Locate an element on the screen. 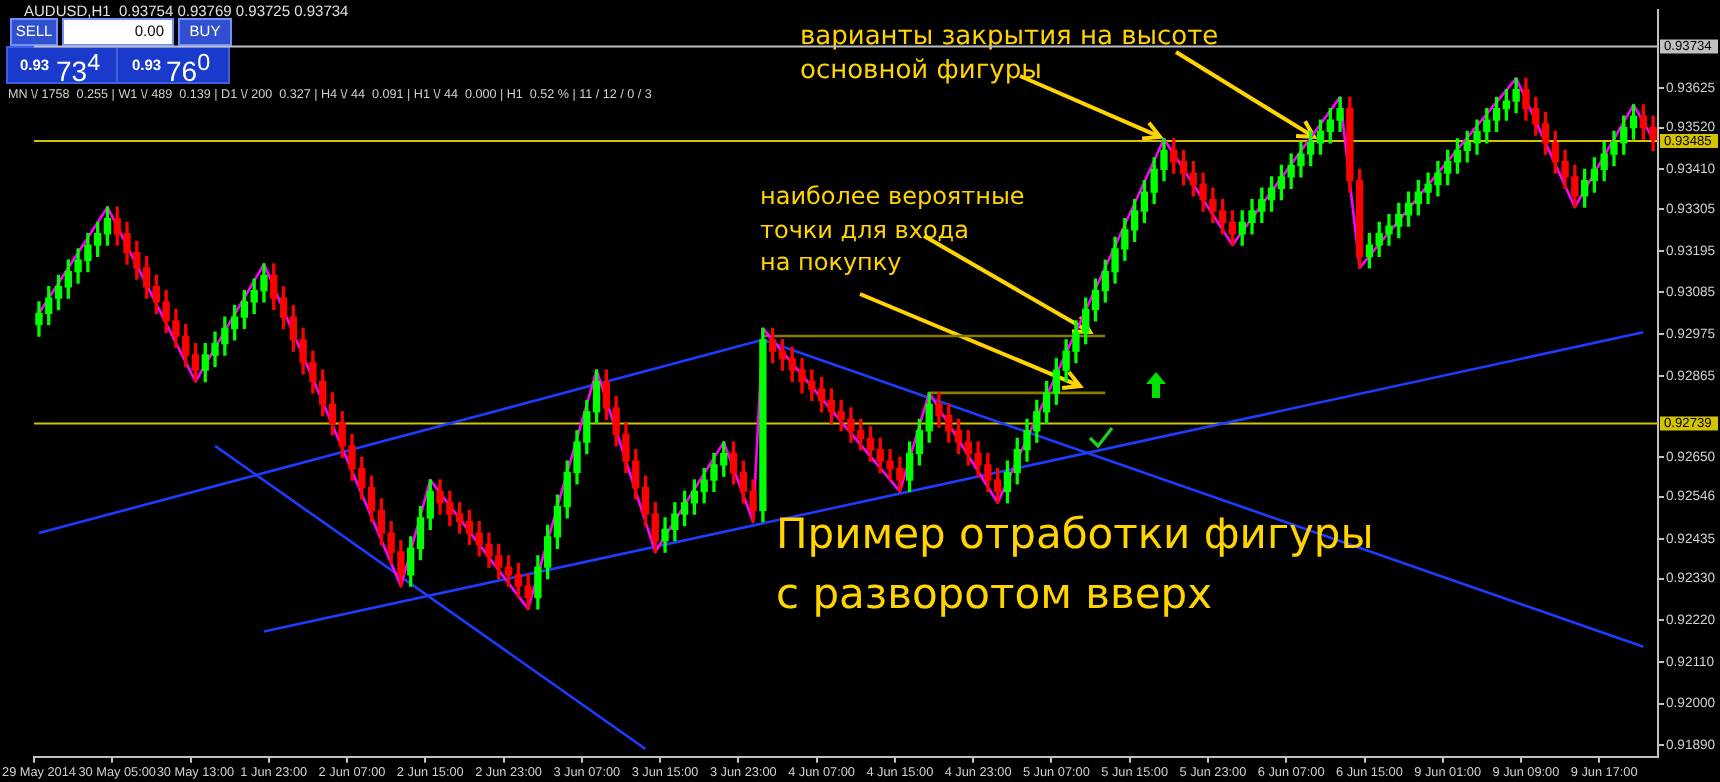 Image resolution: width=1720 pixels, height=782 pixels. annotation: 73$^{4}$ is located at coordinates (78, 68).